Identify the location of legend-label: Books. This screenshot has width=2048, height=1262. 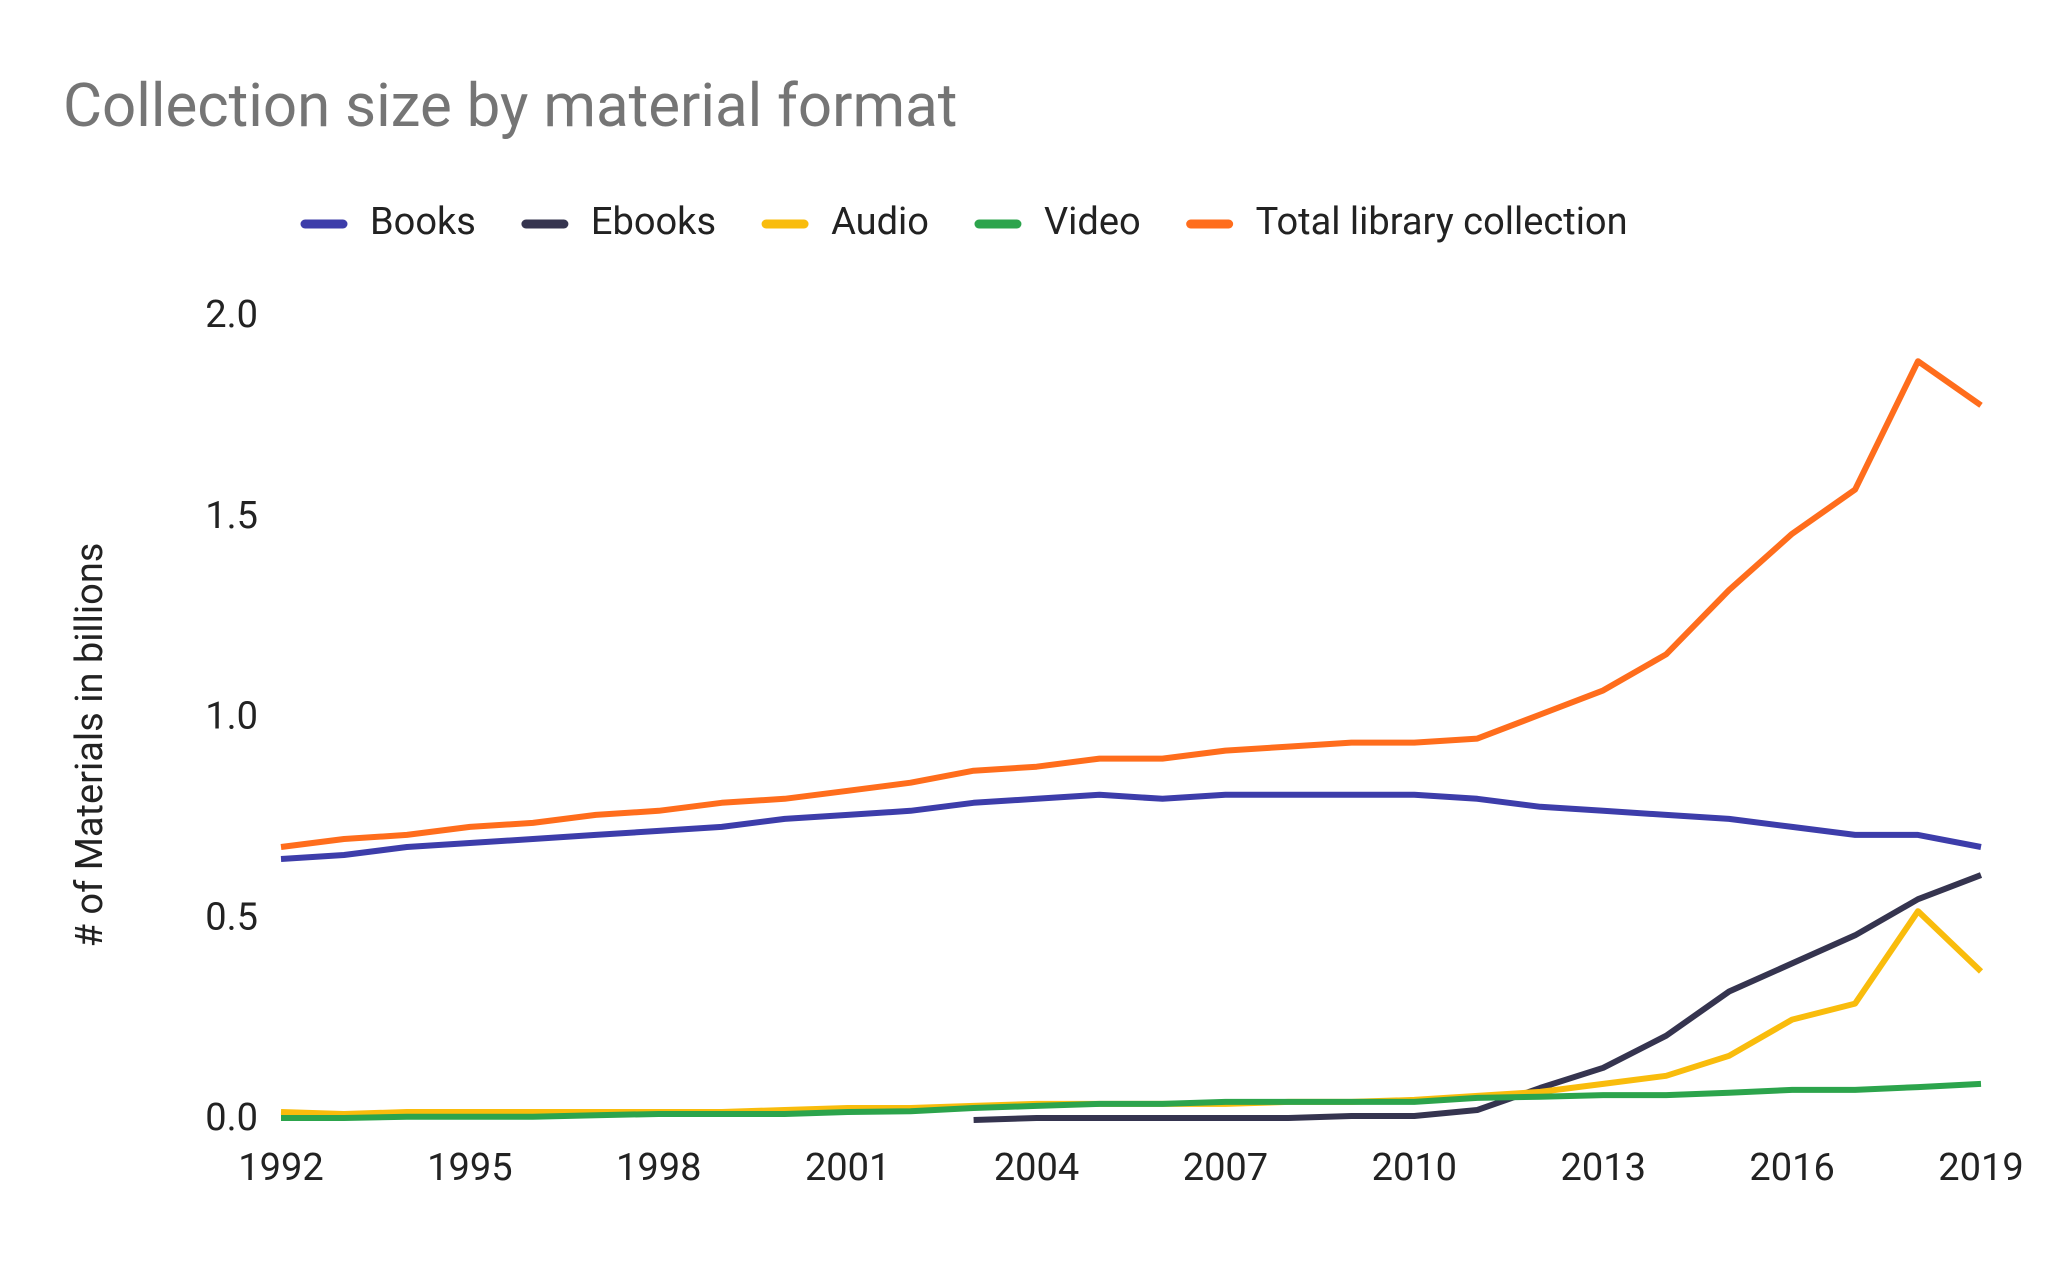
(423, 222).